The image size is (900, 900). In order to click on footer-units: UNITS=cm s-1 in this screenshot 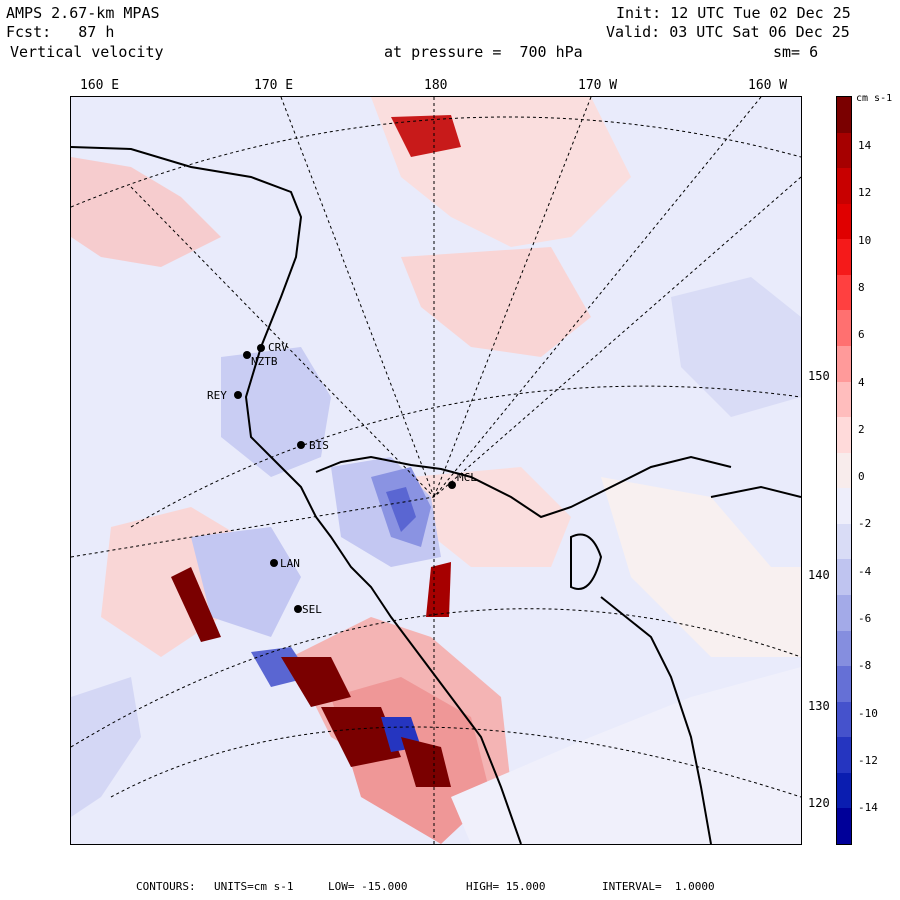, I will do `click(254, 886)`.